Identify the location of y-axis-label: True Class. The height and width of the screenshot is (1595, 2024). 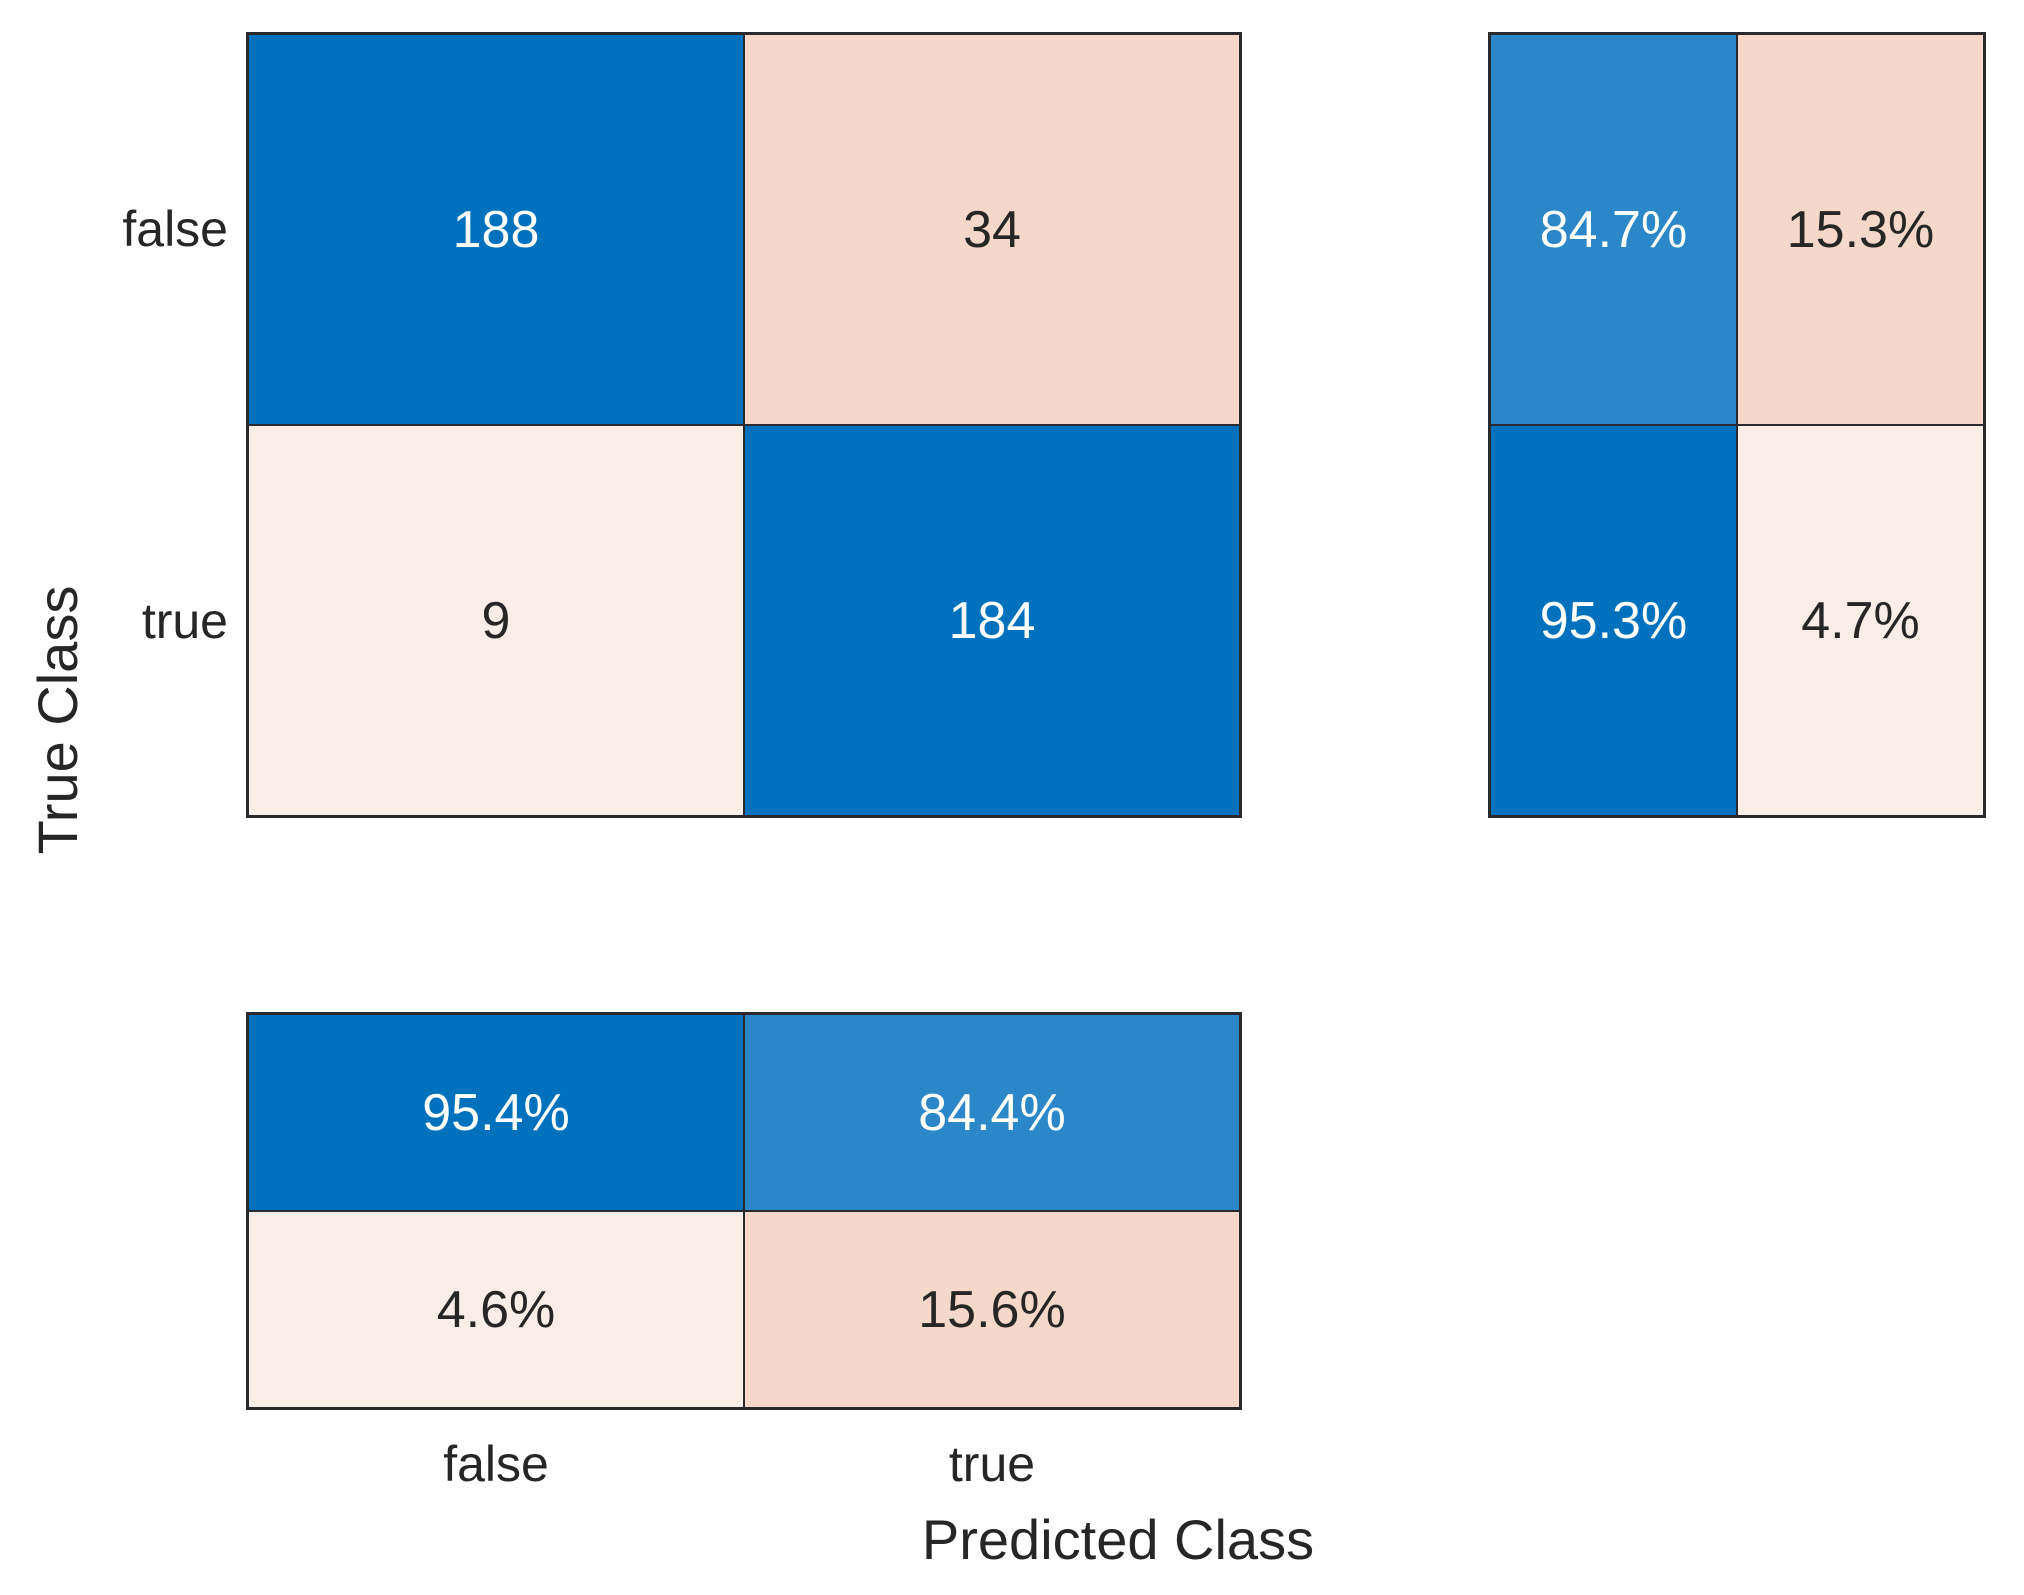
(57, 720).